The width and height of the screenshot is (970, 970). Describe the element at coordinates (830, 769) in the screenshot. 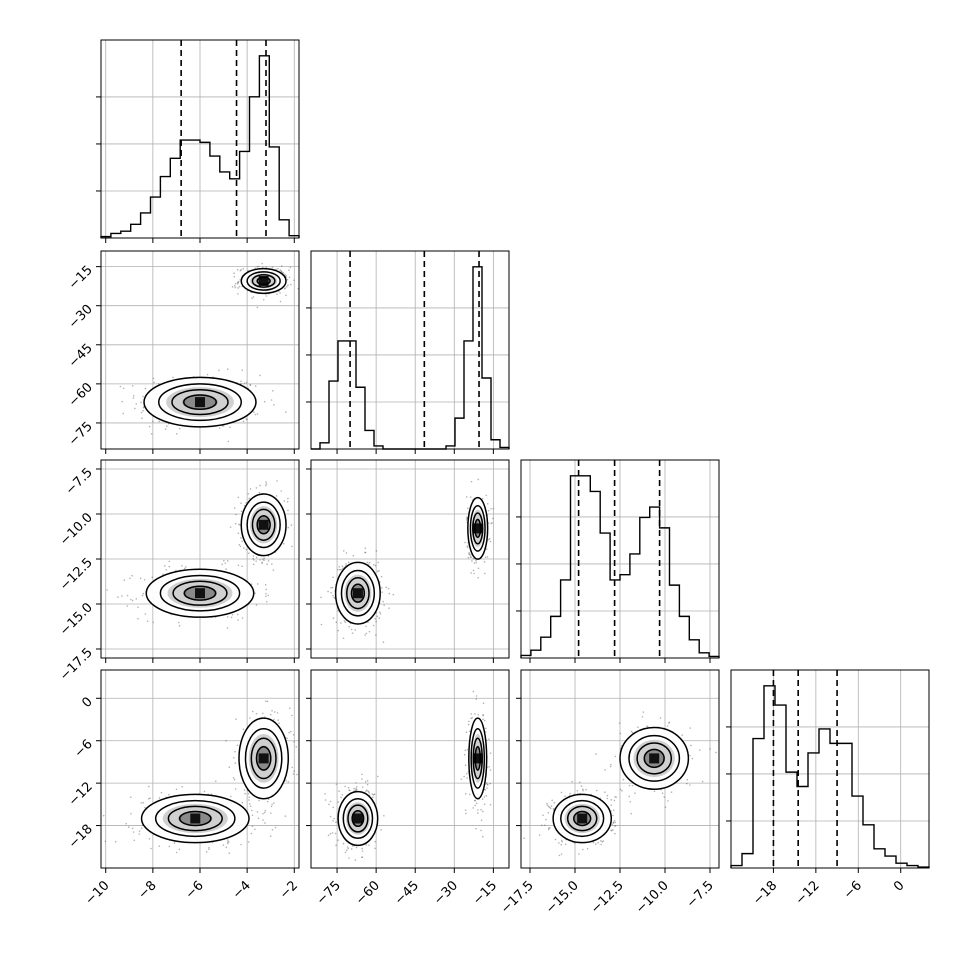

I see `panel-frame` at that location.